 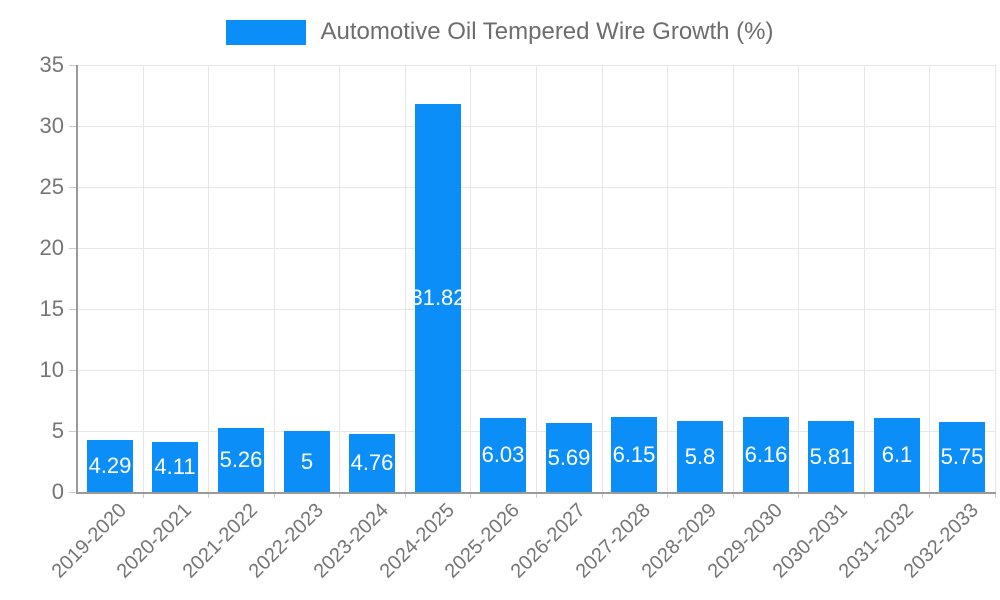 I want to click on y-axis-tick-label: 25, so click(x=51, y=186).